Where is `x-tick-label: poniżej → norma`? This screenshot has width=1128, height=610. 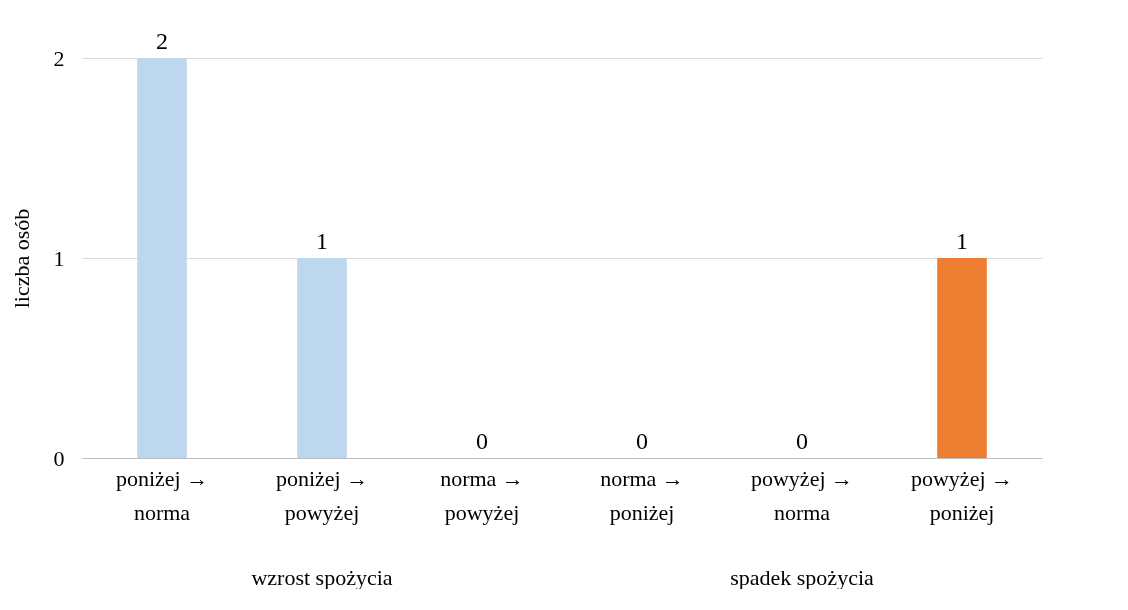 x-tick-label: poniżej → norma is located at coordinates (162, 495).